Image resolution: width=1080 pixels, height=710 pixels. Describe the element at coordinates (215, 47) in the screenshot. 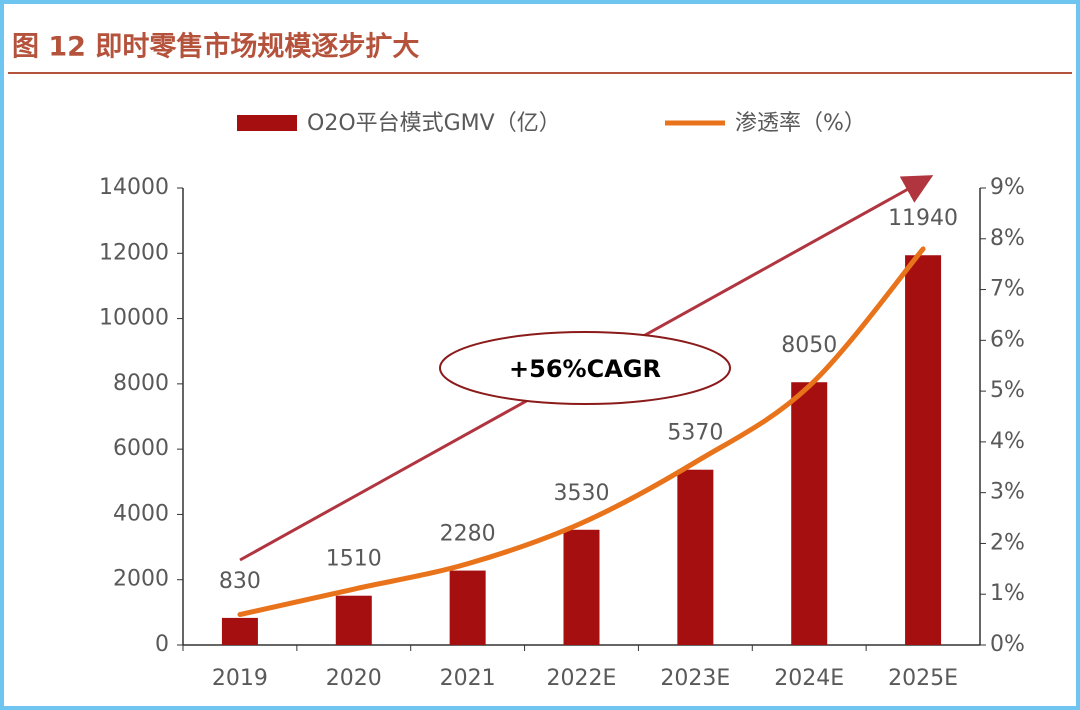

I see `chart-title: 图 12 即时零售市场规模逐步扩大` at that location.